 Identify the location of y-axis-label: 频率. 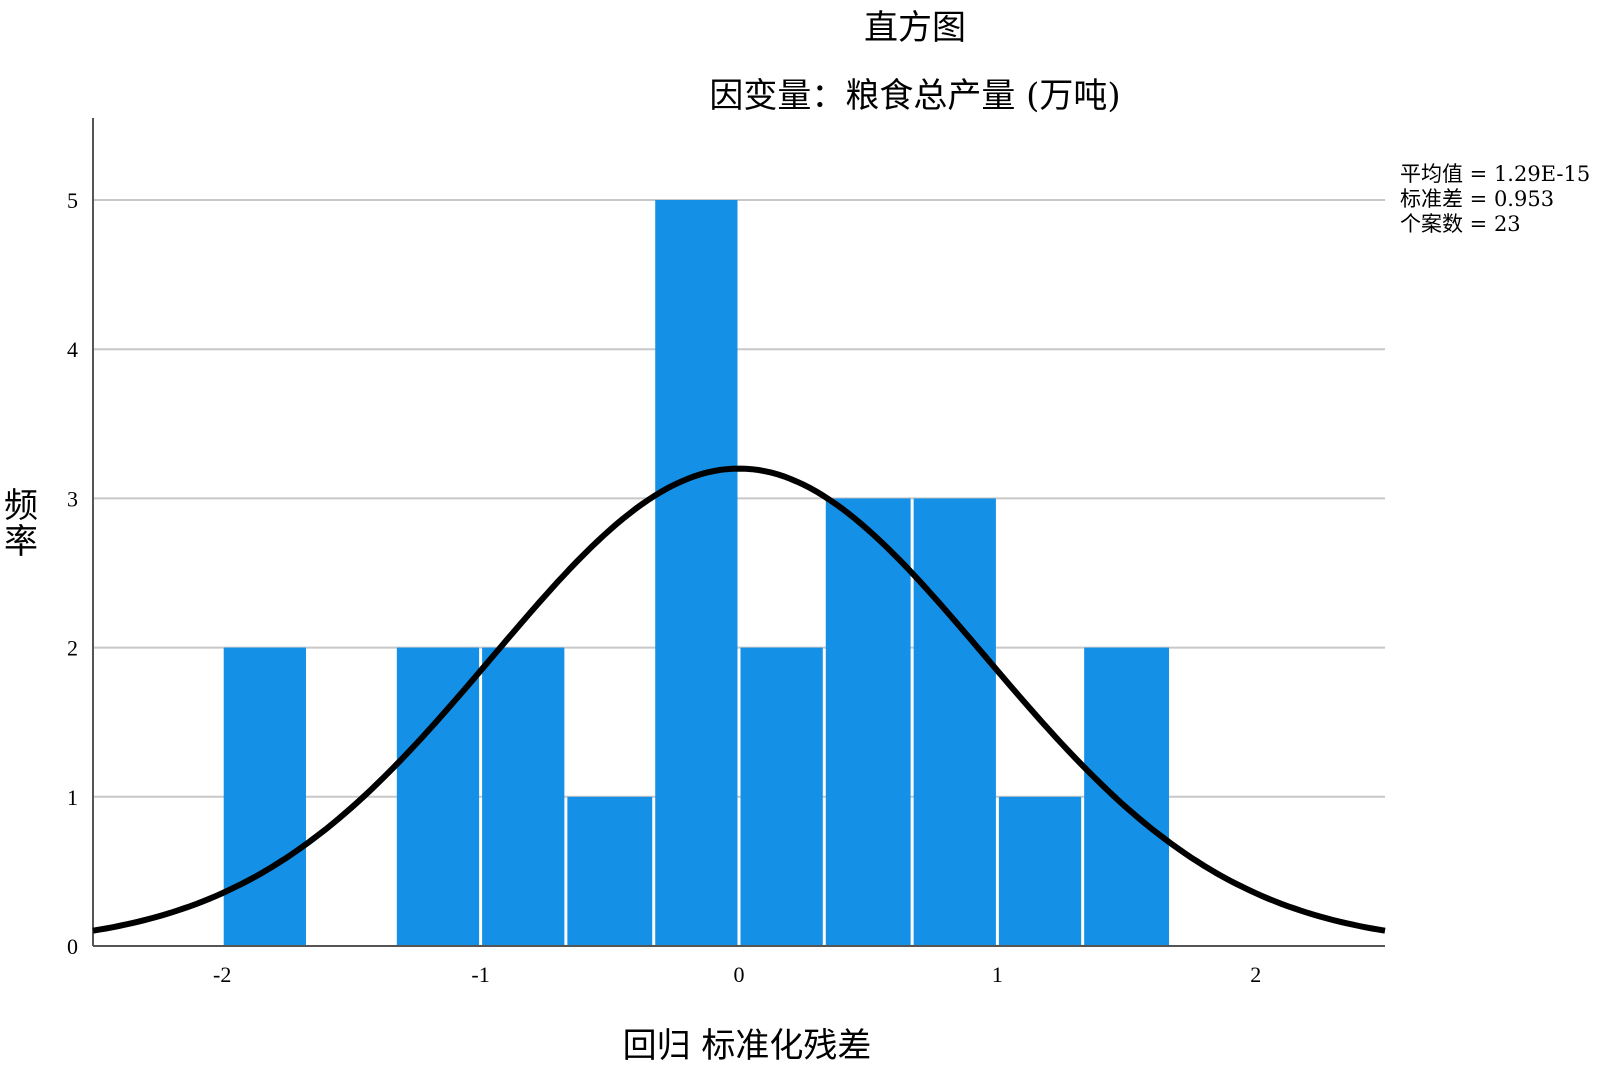
(21, 524).